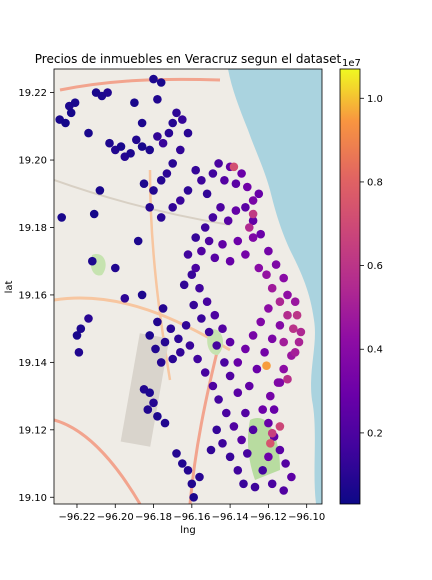 The image size is (432, 580). I want to click on y-tick-label: 19.20, so click(32, 161).